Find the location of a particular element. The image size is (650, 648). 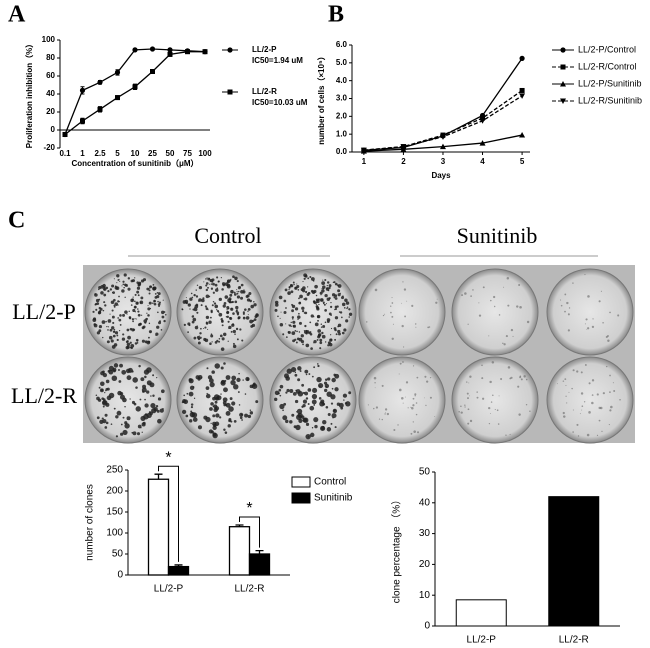

y-tick-label: 6.0 is located at coordinates (342, 44).